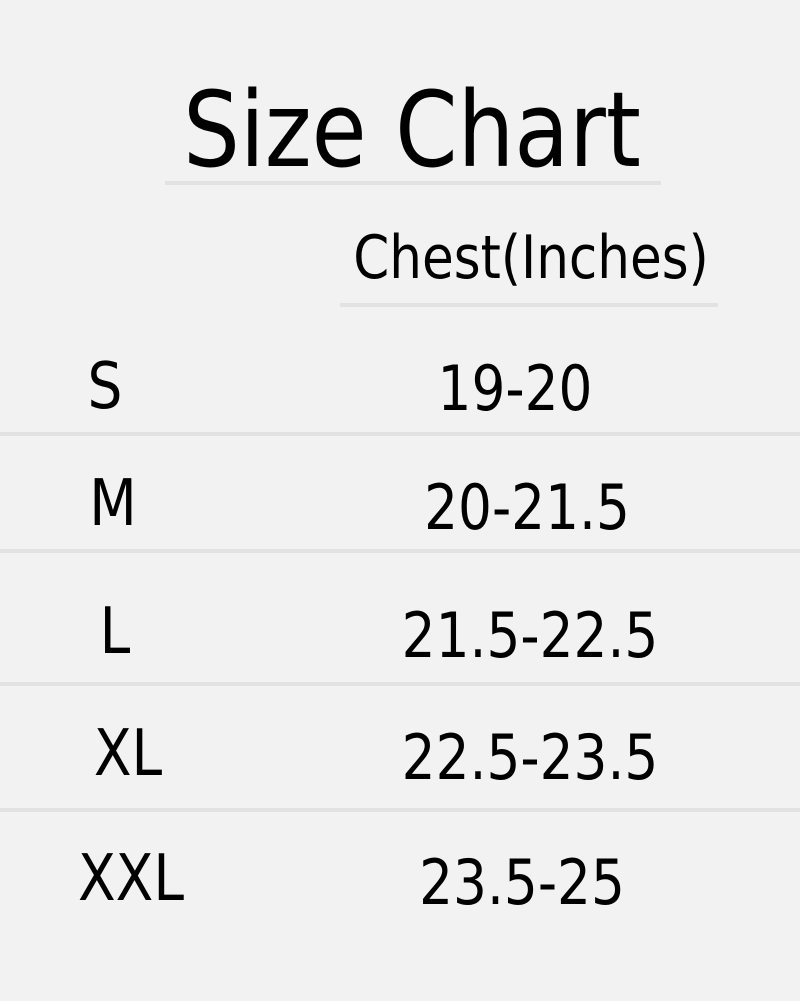 The height and width of the screenshot is (1001, 800). I want to click on size-label: L, so click(115, 632).